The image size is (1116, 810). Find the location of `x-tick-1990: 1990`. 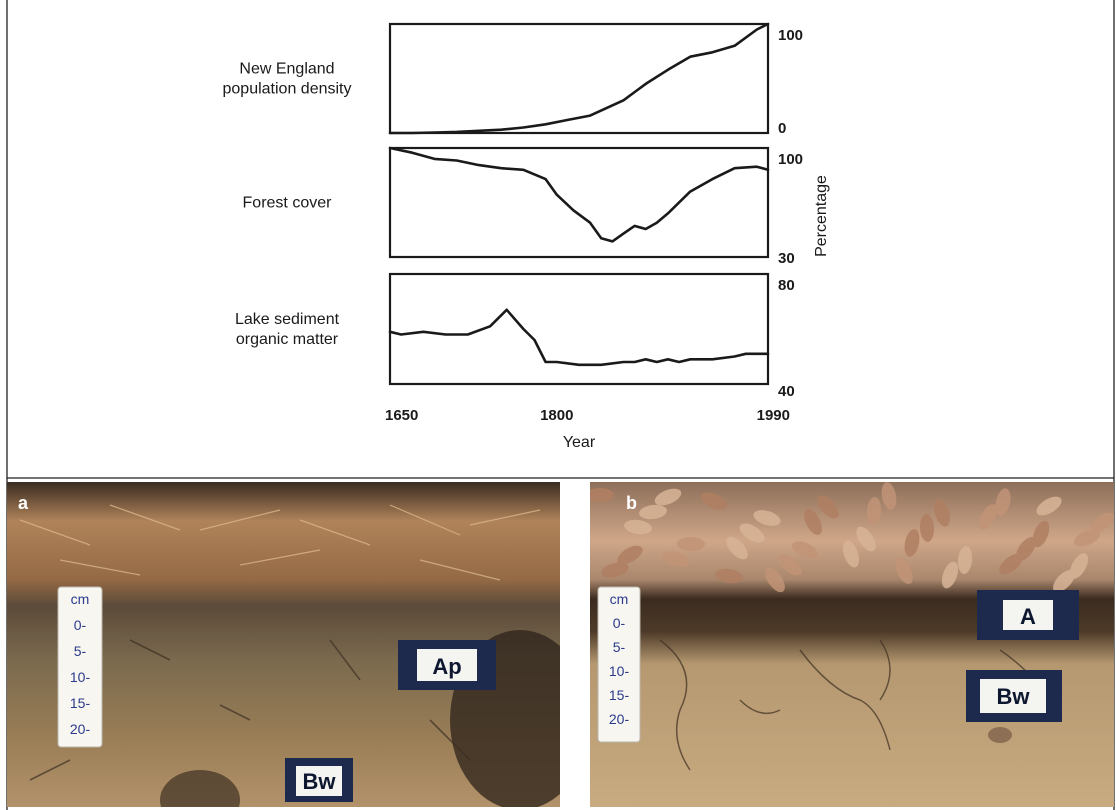

x-tick-1990: 1990 is located at coordinates (773, 415).